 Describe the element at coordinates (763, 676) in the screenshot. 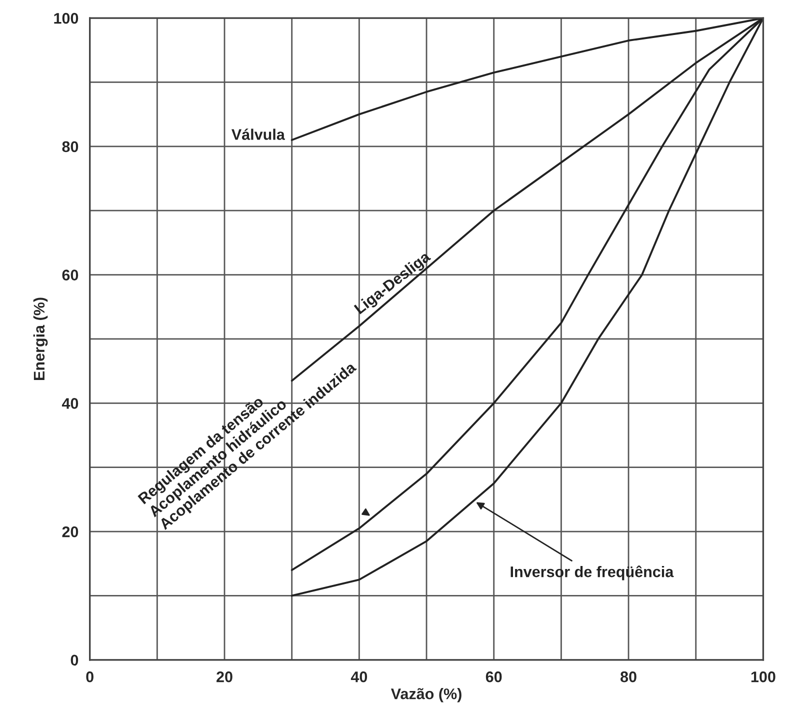

I see `x-tick-label: 100` at that location.